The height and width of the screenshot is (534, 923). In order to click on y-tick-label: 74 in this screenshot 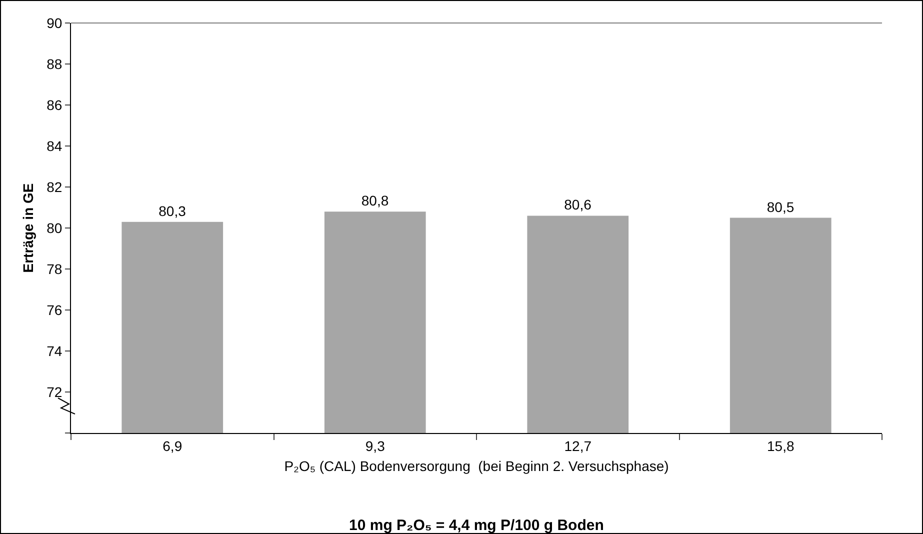, I will do `click(54, 350)`.